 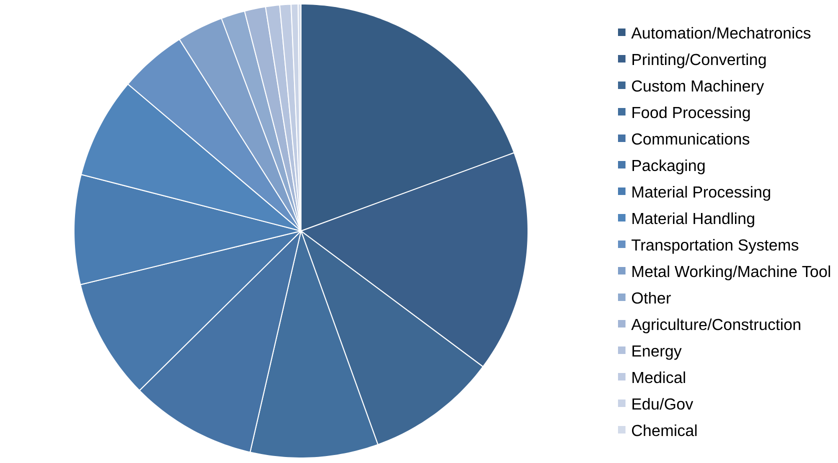 I want to click on legend-label: Packaging, so click(x=668, y=166).